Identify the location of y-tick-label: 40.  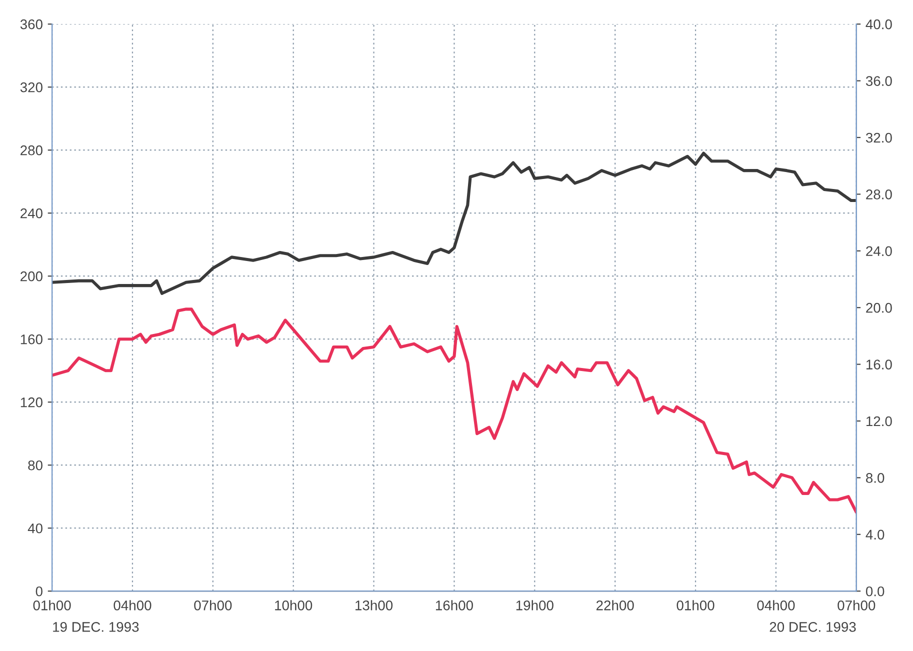
(35, 528).